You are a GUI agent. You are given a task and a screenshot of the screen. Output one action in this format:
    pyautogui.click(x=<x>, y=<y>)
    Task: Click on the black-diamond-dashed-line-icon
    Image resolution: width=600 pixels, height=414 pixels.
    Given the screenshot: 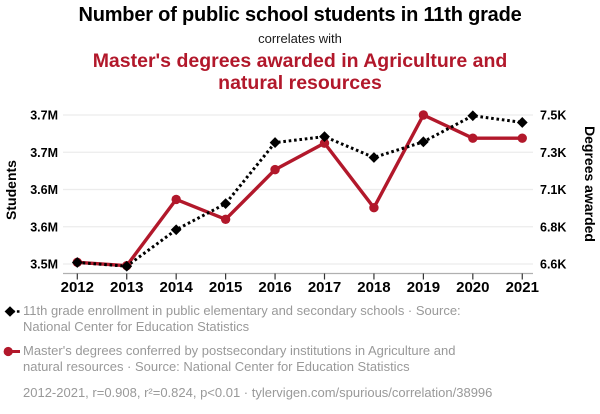 What is the action you would take?
    pyautogui.click(x=12, y=311)
    